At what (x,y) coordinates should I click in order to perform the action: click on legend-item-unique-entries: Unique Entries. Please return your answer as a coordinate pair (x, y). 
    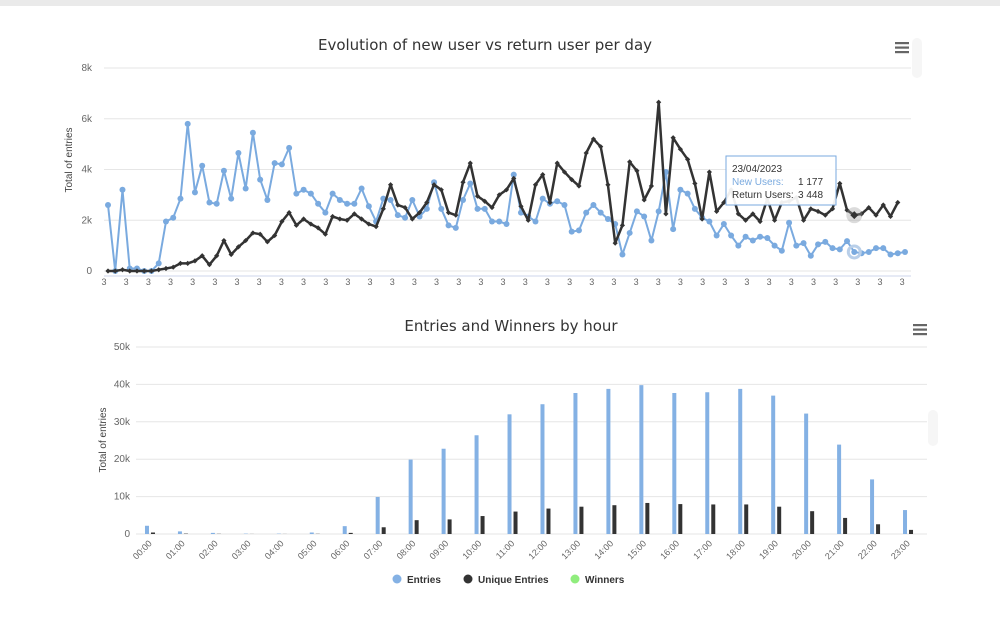
    Looking at the image, I should click on (506, 580).